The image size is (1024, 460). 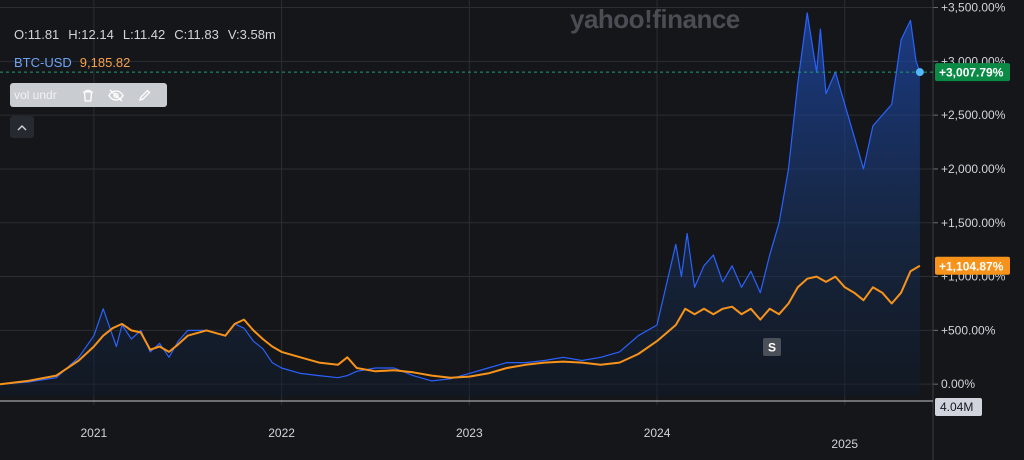 I want to click on high-value: H:12.14, so click(x=91, y=34).